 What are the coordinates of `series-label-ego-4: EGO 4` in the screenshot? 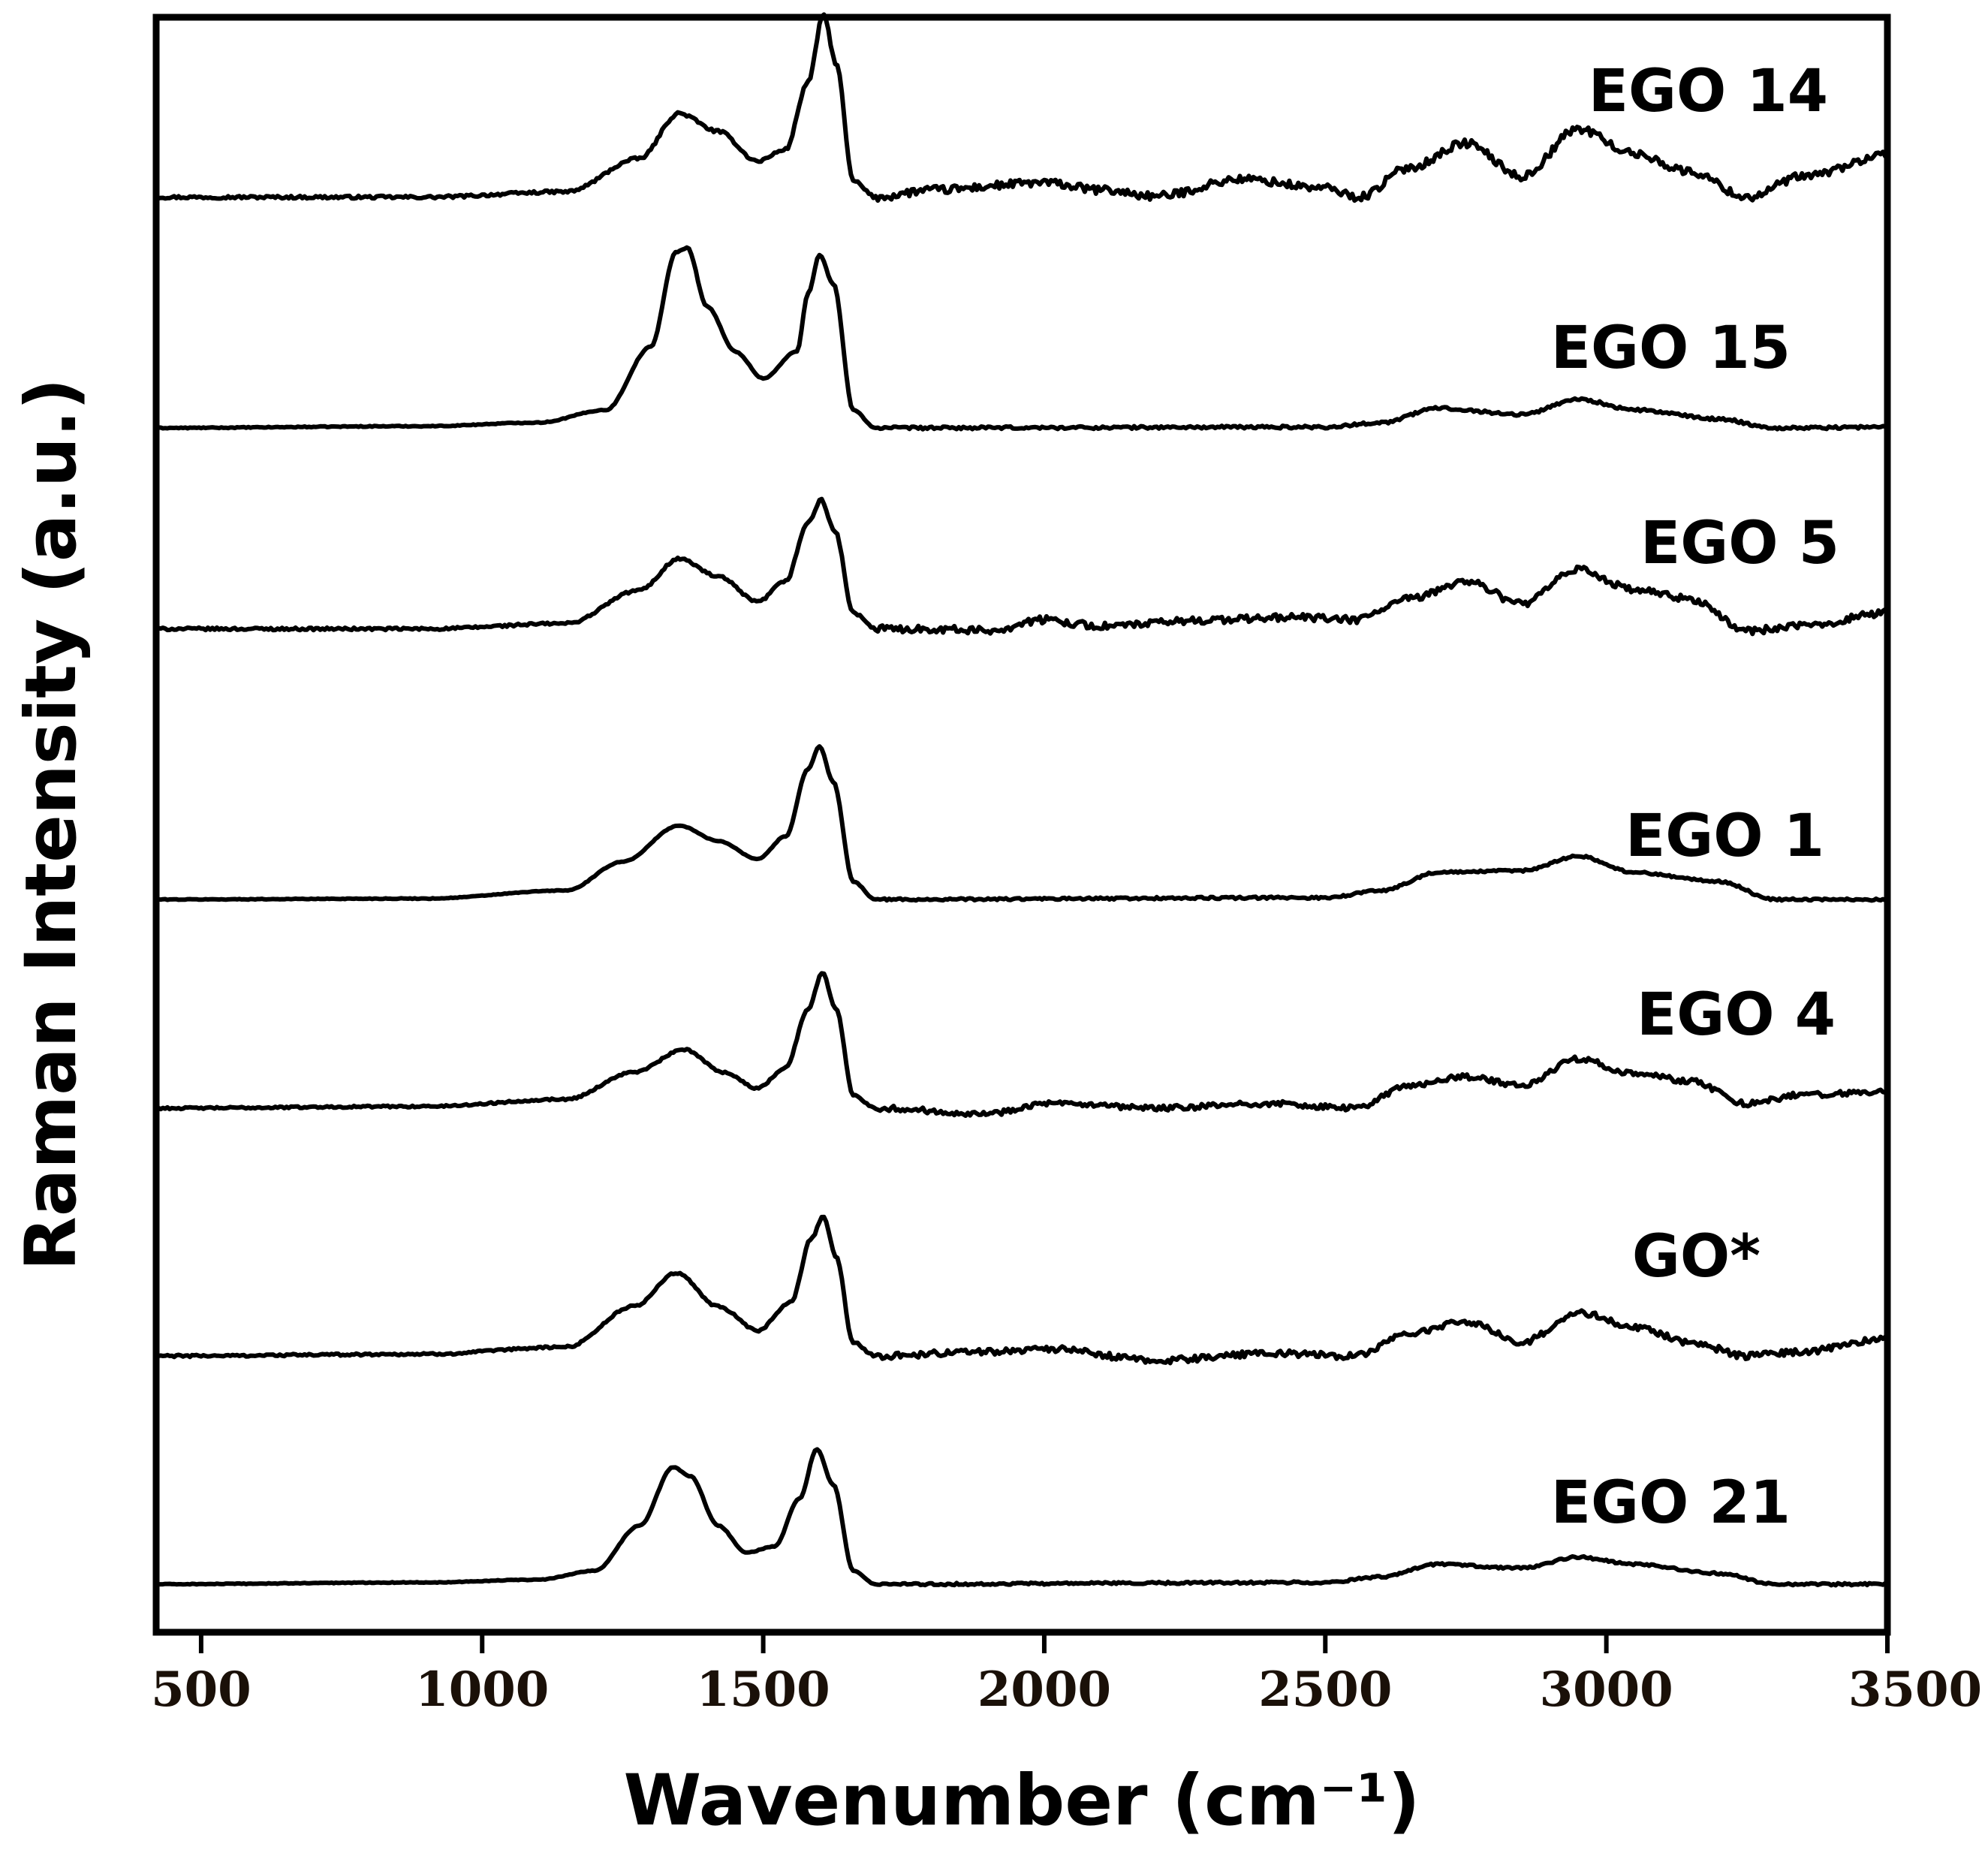 It's located at (1736, 1015).